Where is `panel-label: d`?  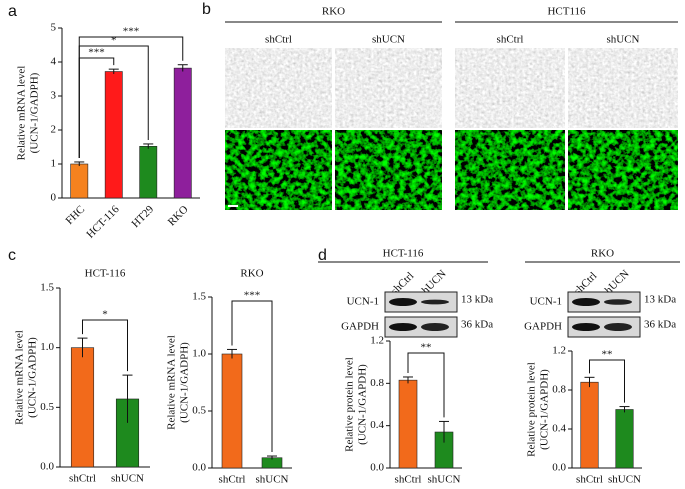 panel-label: d is located at coordinates (322, 255).